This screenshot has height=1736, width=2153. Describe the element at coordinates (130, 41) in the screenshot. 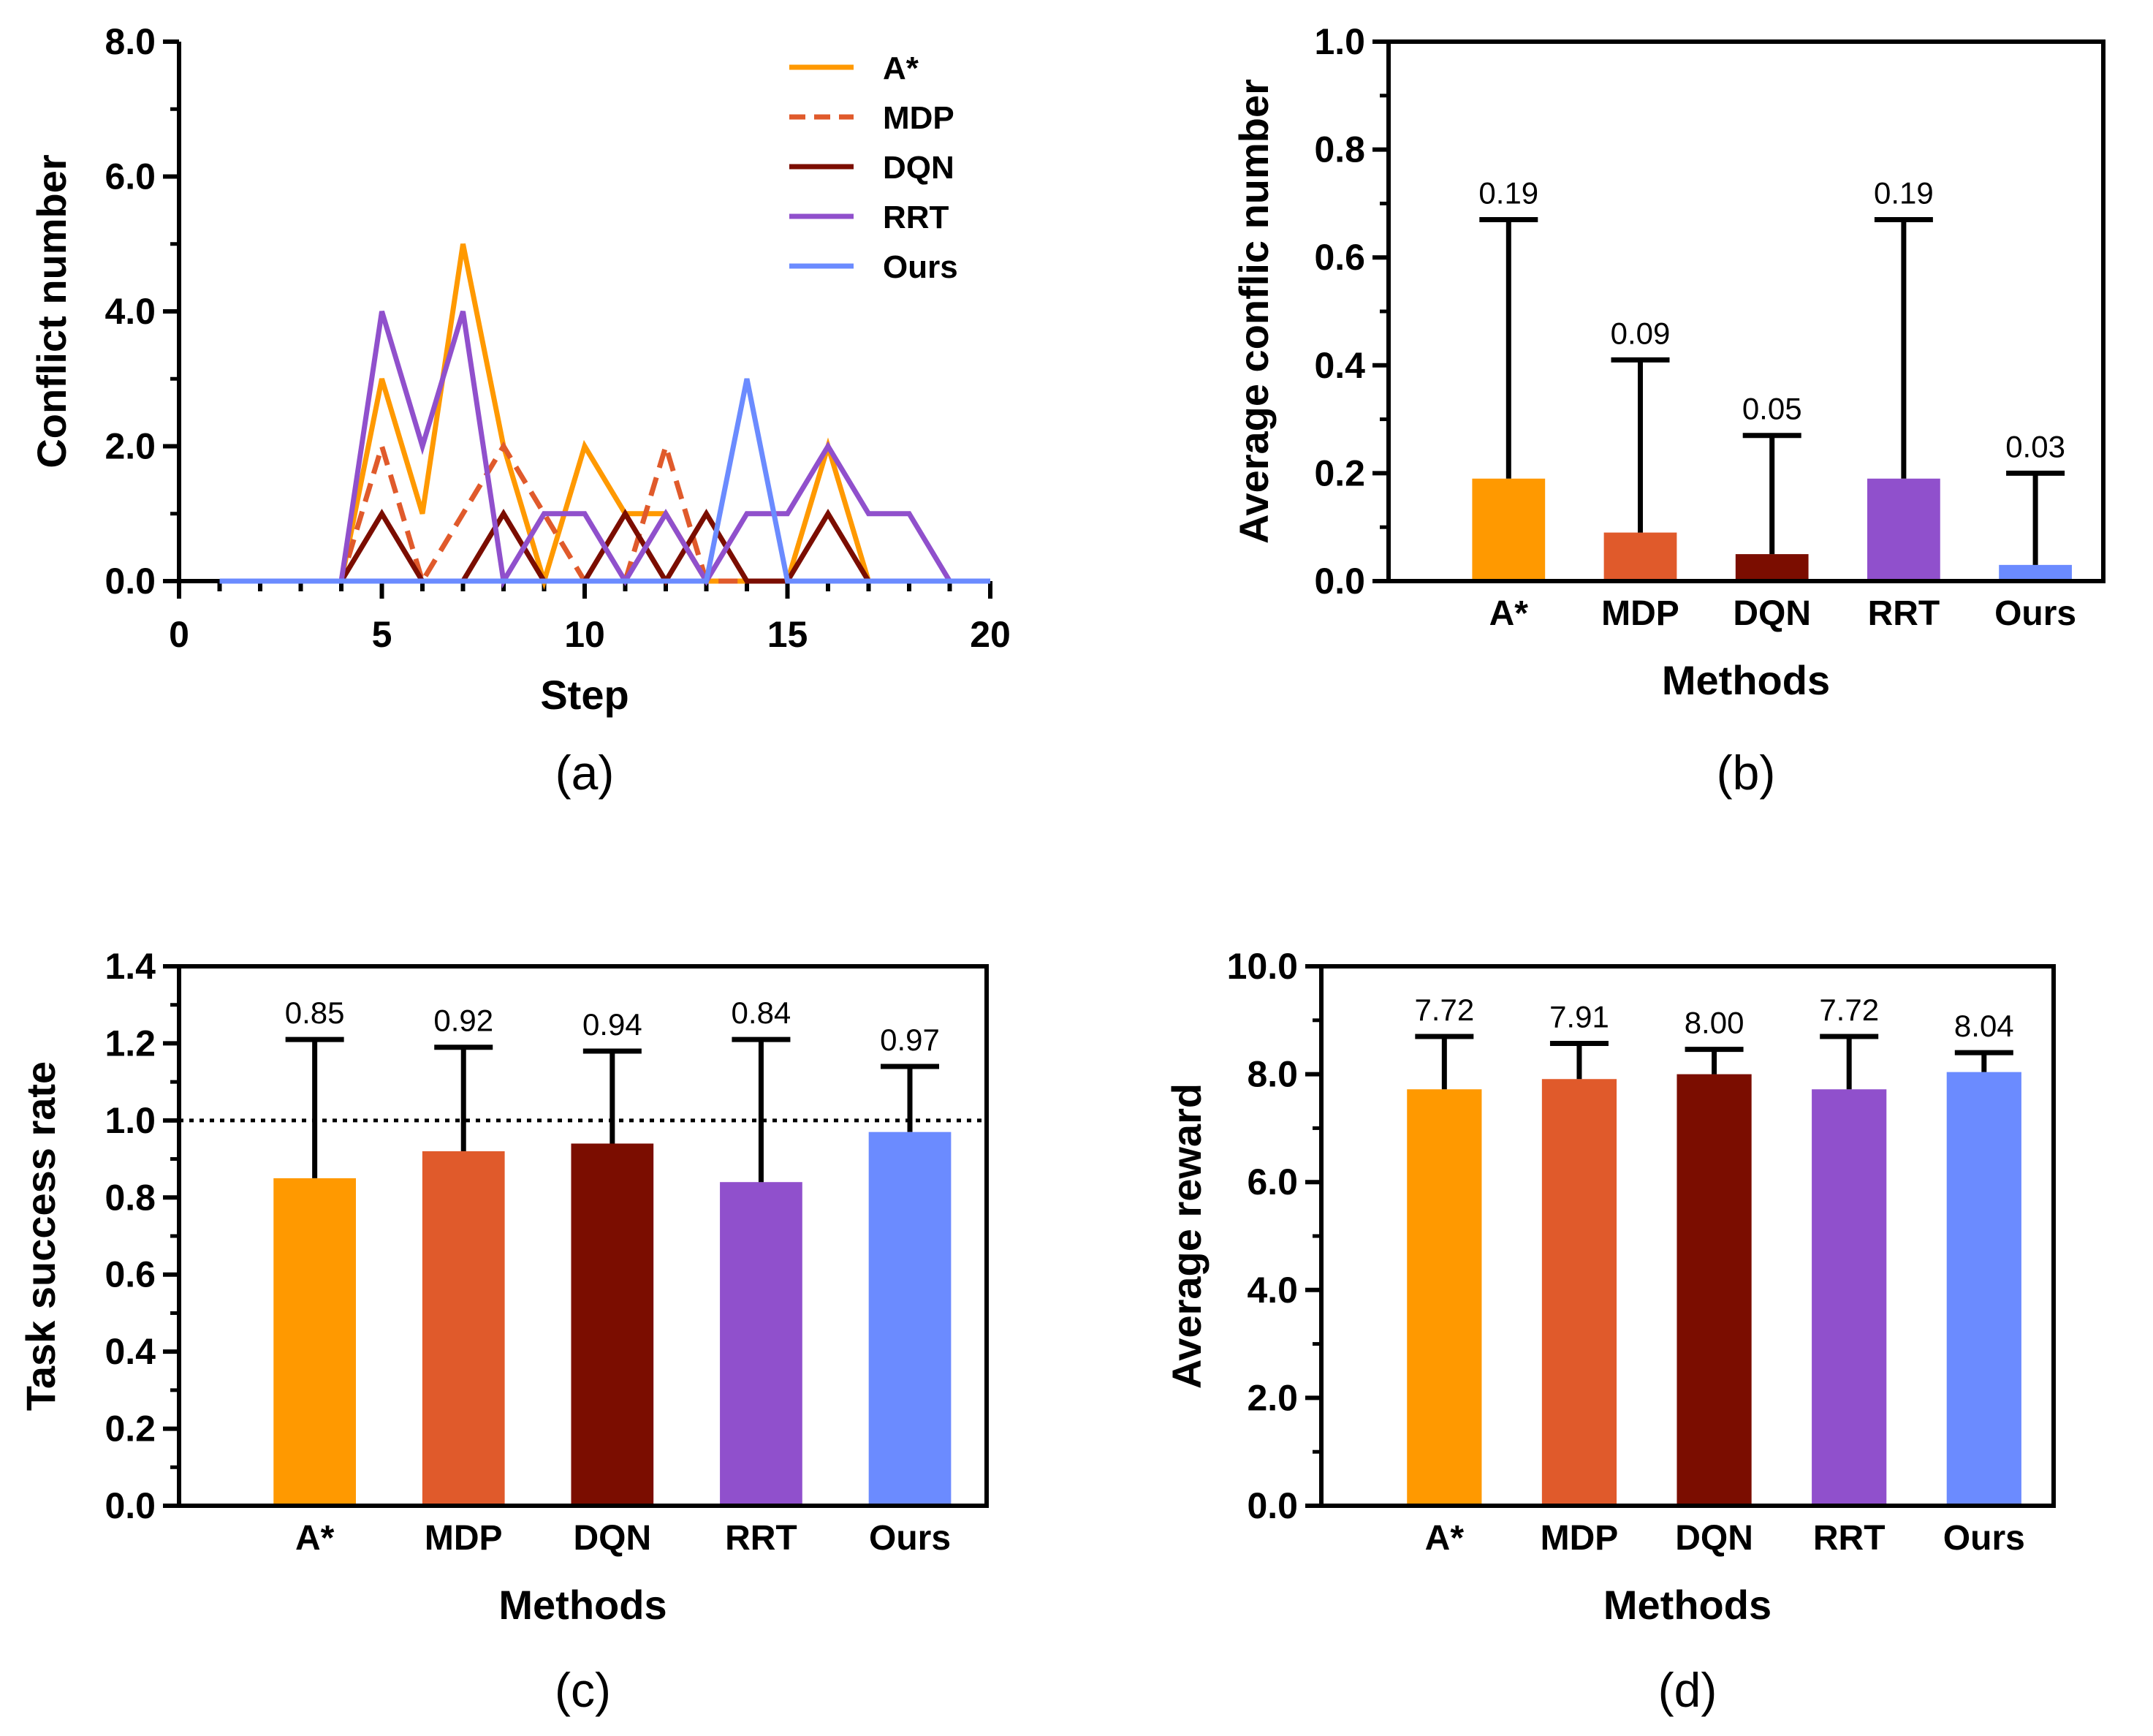

I see `chart-a-ytick-label: 8.0` at that location.